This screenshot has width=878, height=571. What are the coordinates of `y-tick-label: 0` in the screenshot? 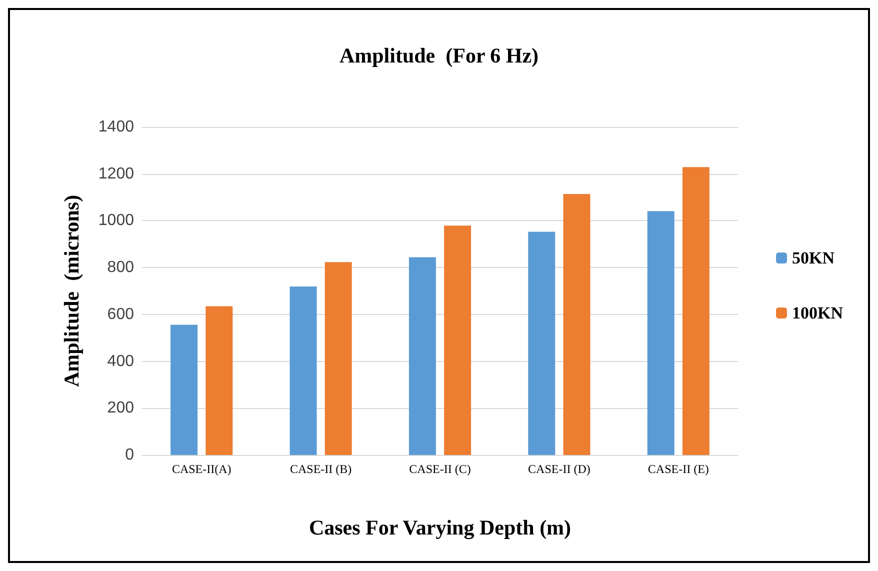 It's located at (129, 455).